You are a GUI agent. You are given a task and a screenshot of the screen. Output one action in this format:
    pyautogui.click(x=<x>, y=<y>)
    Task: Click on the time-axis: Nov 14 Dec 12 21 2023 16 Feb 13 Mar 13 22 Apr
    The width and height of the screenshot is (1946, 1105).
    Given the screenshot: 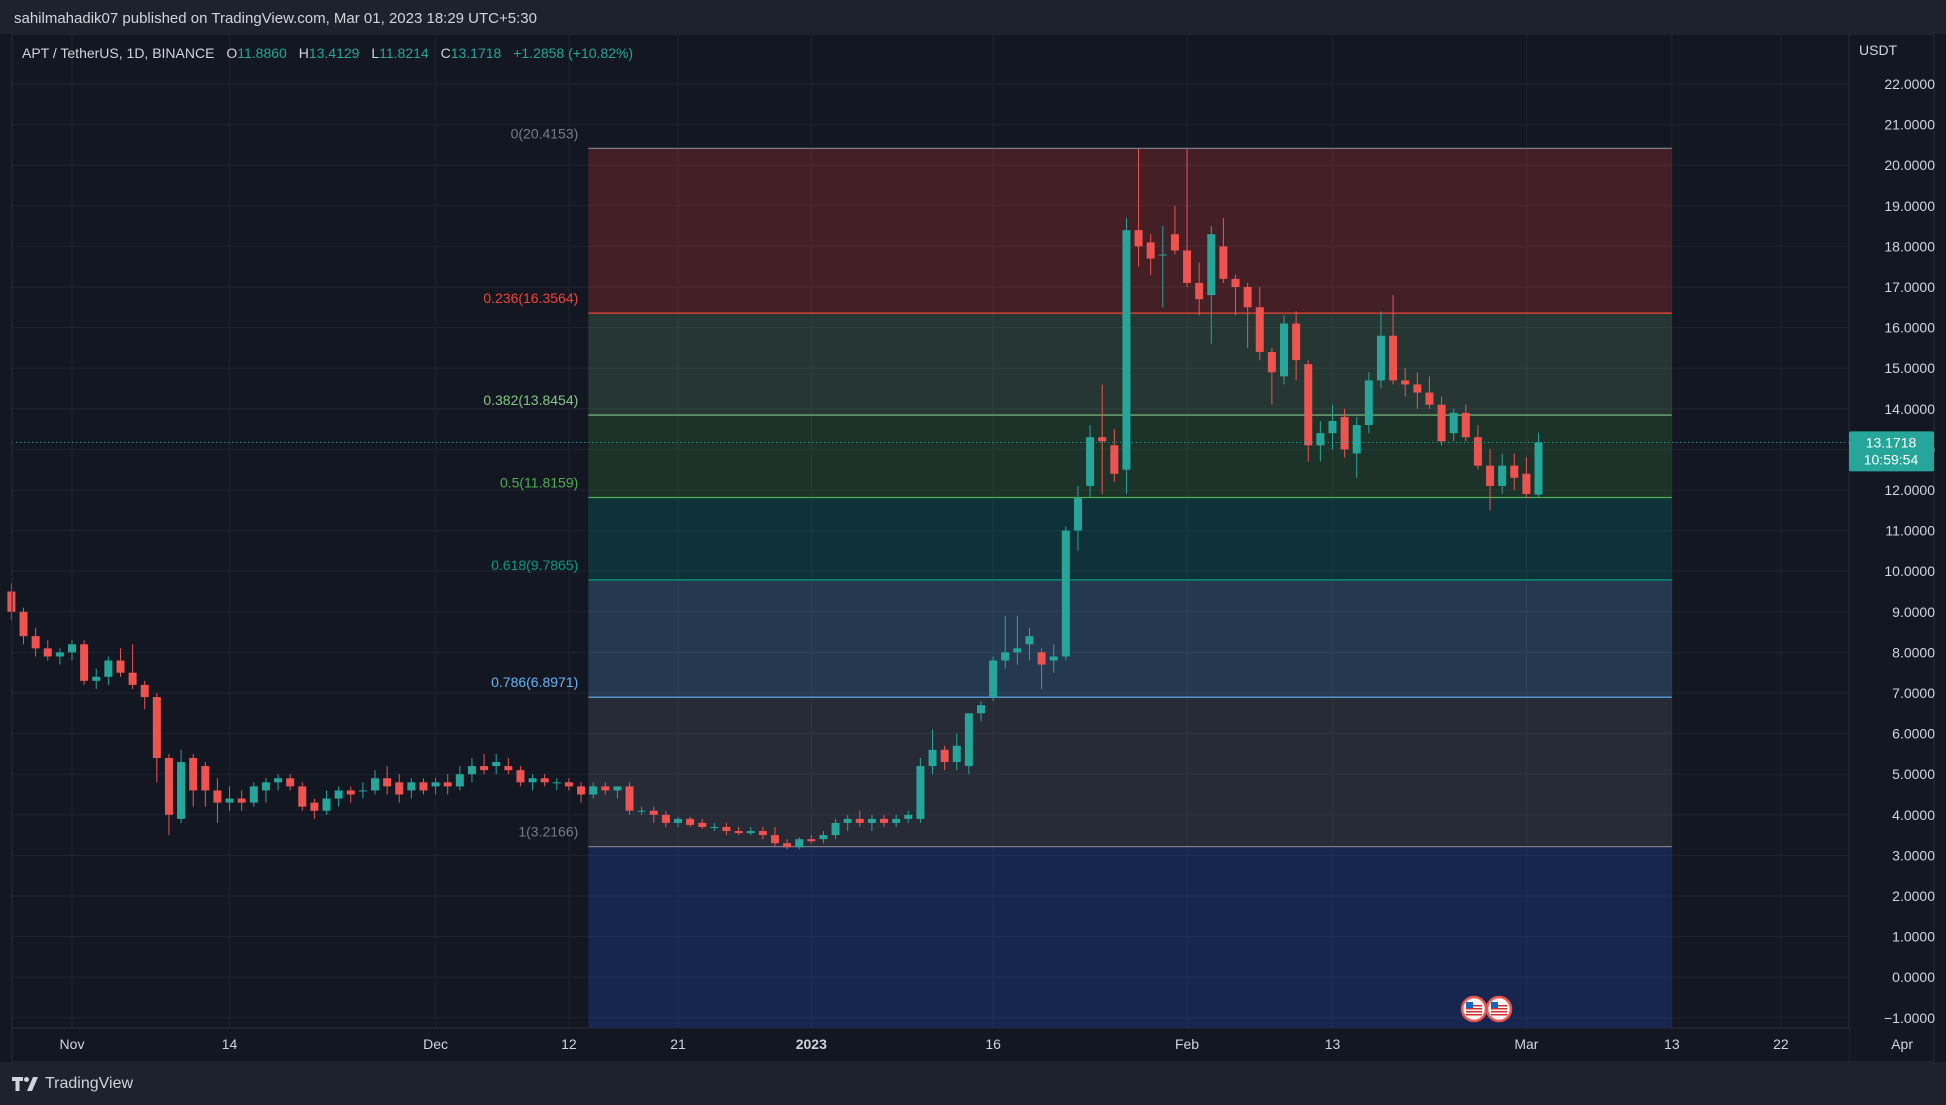 What is the action you would take?
    pyautogui.click(x=987, y=1044)
    